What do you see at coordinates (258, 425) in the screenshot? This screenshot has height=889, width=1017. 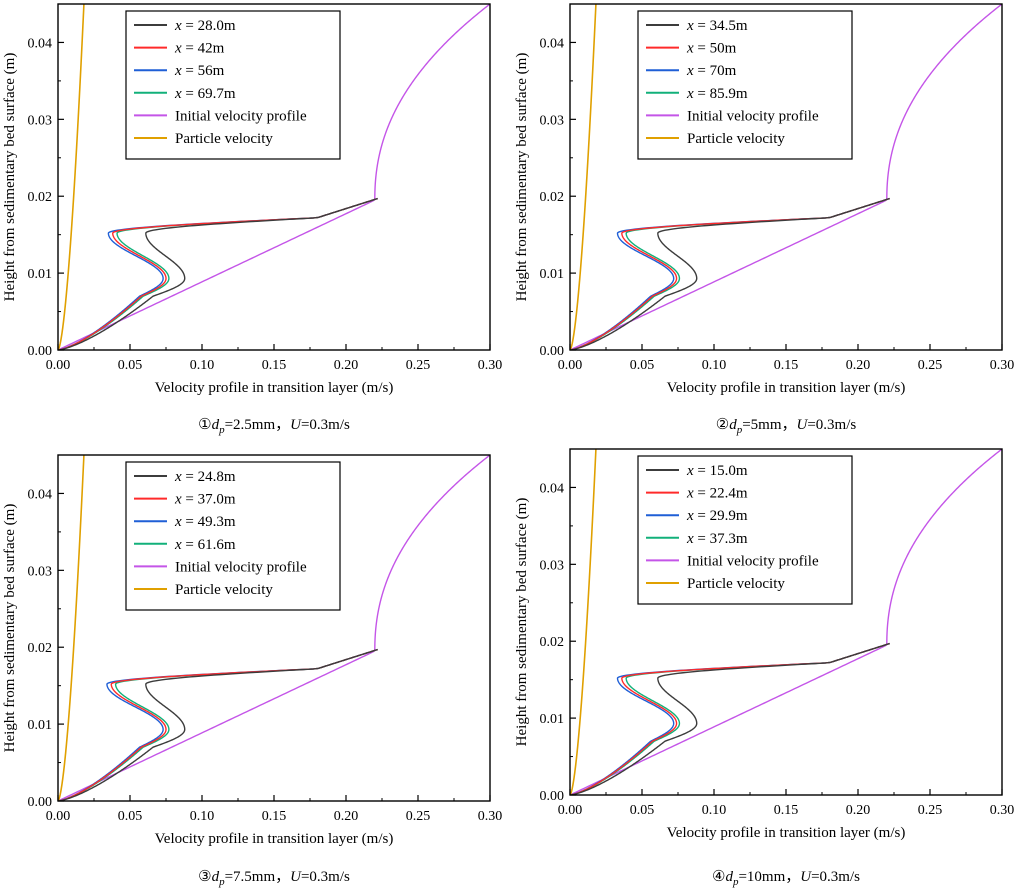 I see `caption-diameter: =2.5mm，` at bounding box center [258, 425].